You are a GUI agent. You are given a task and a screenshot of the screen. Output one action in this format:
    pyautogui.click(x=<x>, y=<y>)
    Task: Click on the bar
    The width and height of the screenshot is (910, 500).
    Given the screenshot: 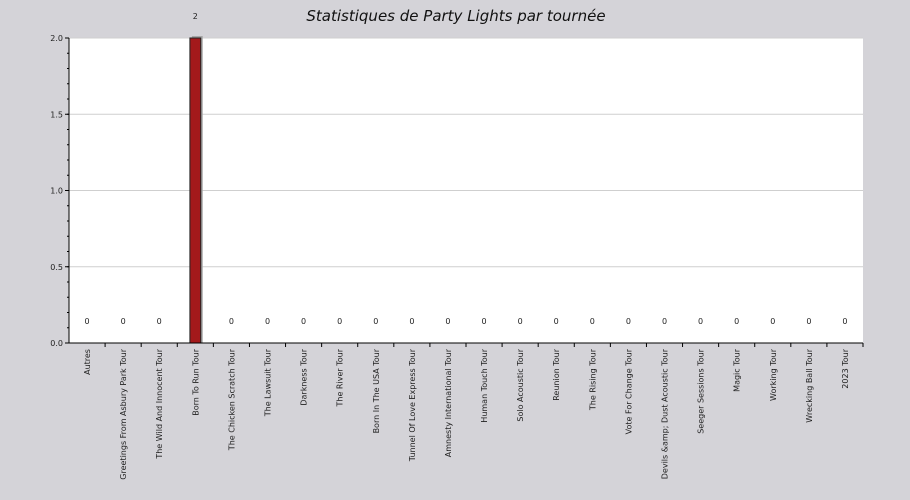 What is the action you would take?
    pyautogui.click(x=195, y=190)
    